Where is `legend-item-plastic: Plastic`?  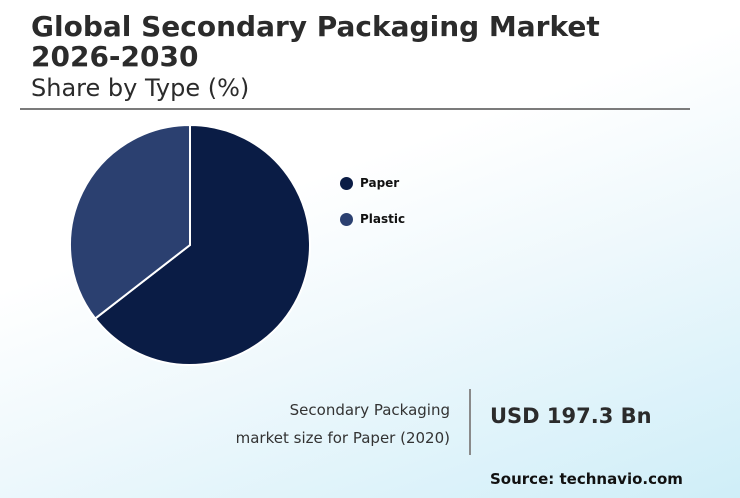
legend-item-plastic: Plastic is located at coordinates (372, 219).